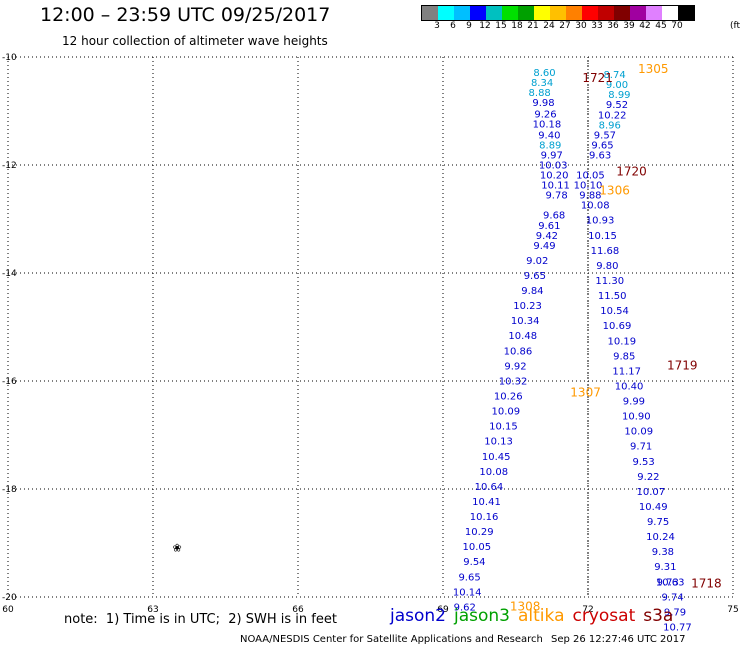 Image resolution: width=740 pixels, height=650 pixels. Describe the element at coordinates (9, 490) in the screenshot. I see `y-tick-label: -18` at that location.